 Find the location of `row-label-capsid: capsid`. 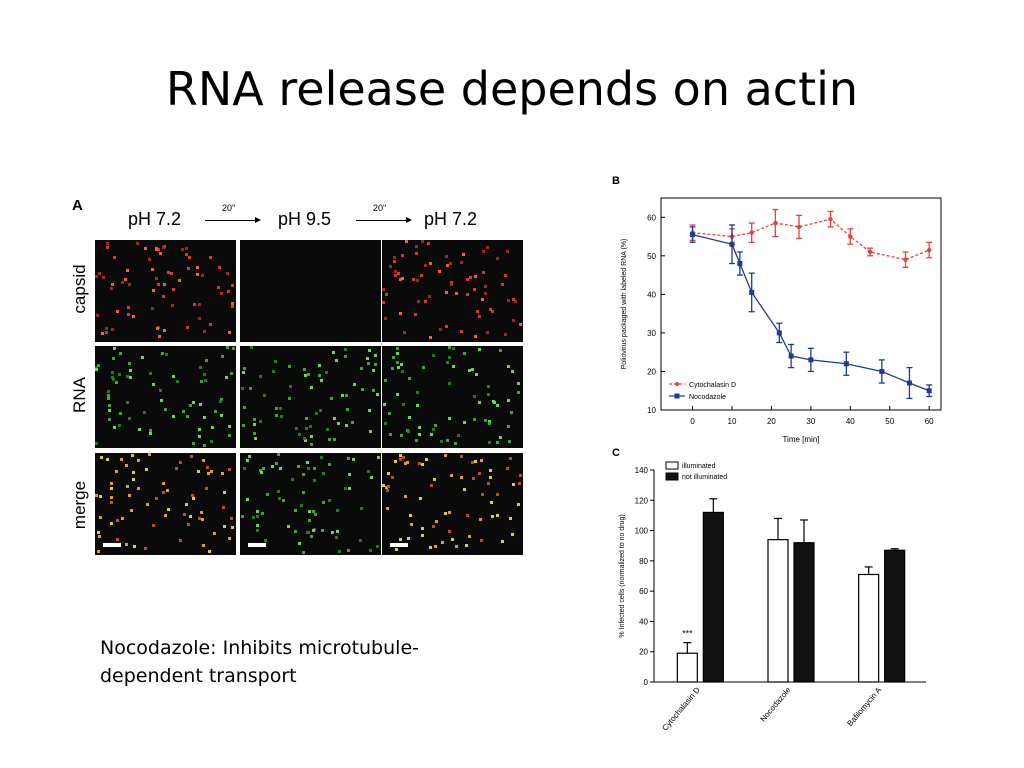

row-label-capsid: capsid is located at coordinates (79, 289).